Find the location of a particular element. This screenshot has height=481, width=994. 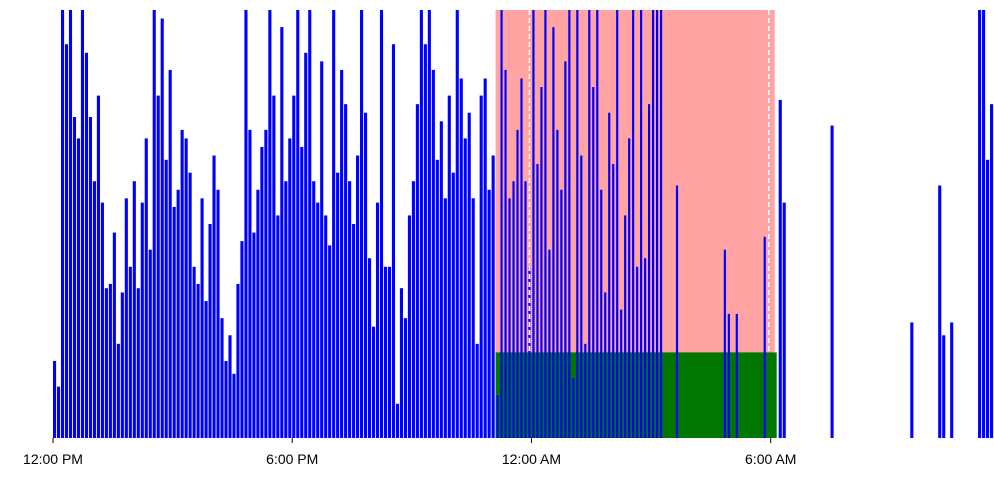

x-tick-label: 12:00 PM is located at coordinates (53, 459).